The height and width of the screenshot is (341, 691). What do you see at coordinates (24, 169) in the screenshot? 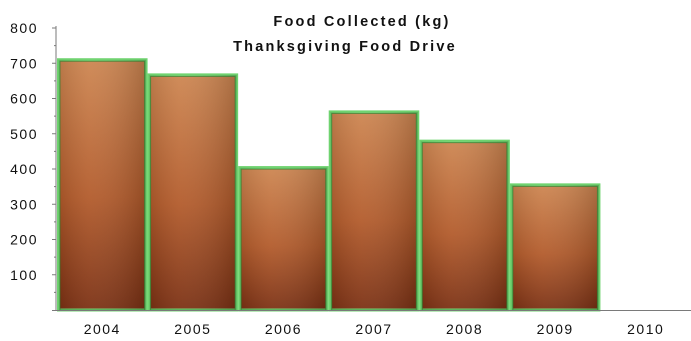
I see `y-tick-label: 400` at bounding box center [24, 169].